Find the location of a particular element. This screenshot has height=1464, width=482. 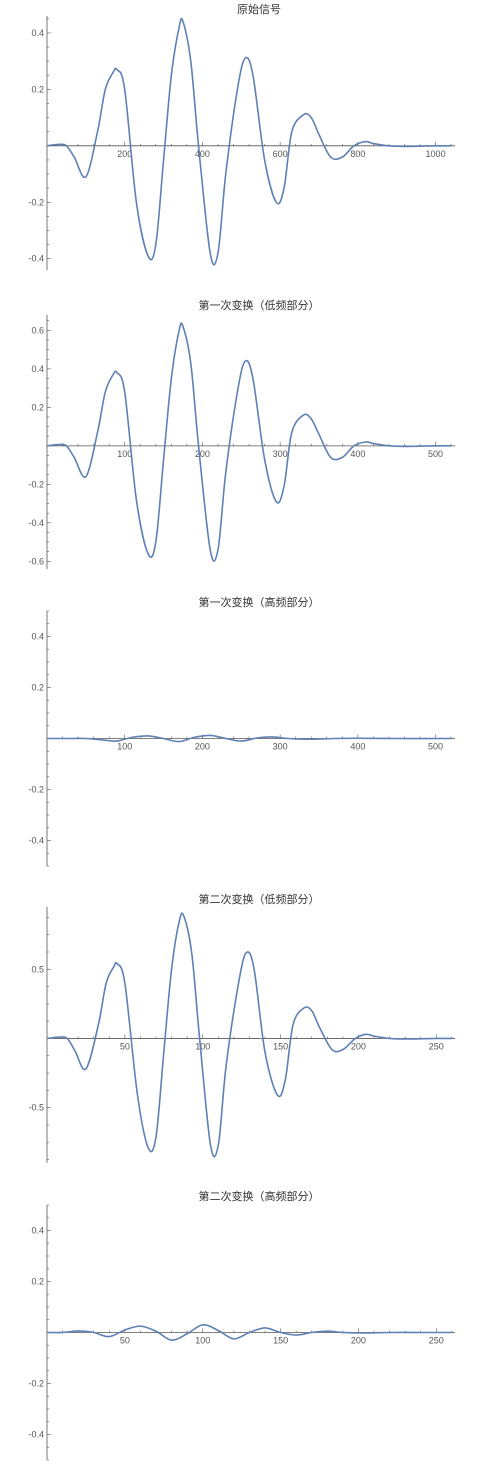

x-tick-label: 600 is located at coordinates (280, 154).